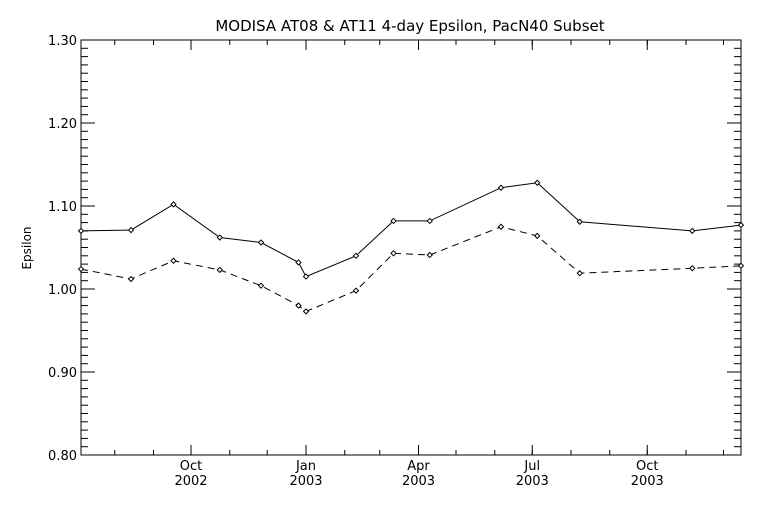 This screenshot has width=768, height=512. I want to click on y-tick-label: 0.80, so click(62, 456).